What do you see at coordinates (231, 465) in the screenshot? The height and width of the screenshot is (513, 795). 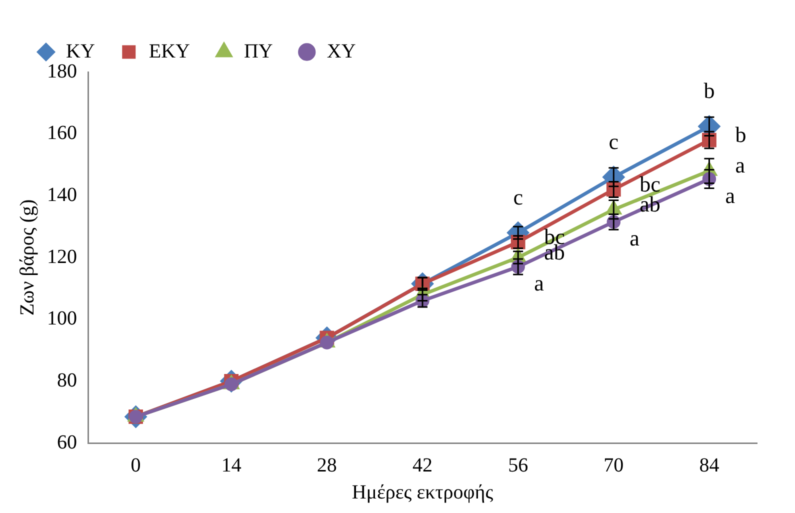 I see `x-tick-label: 14` at bounding box center [231, 465].